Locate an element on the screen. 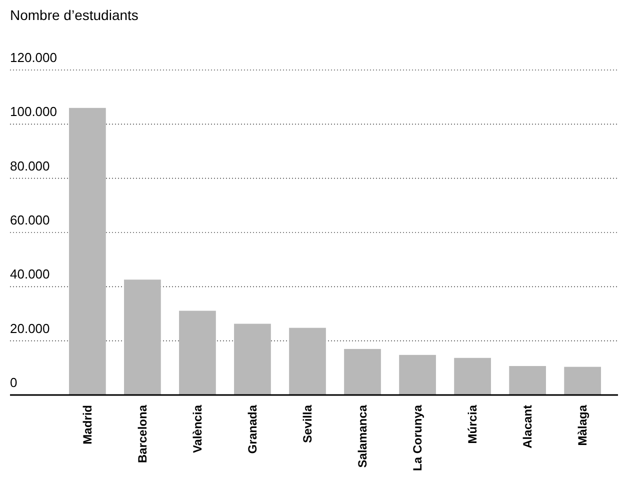  y-tick-label: 100.000 is located at coordinates (33, 112).